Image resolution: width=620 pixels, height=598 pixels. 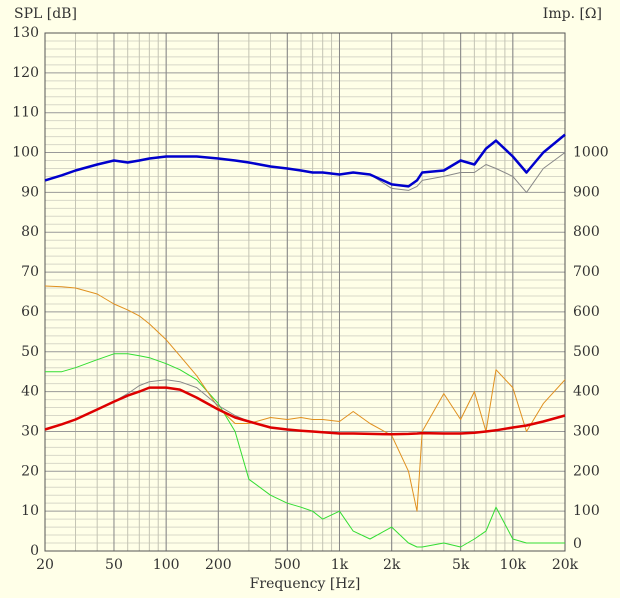 What do you see at coordinates (218, 565) in the screenshot?
I see `x-tick-label: 200` at bounding box center [218, 565].